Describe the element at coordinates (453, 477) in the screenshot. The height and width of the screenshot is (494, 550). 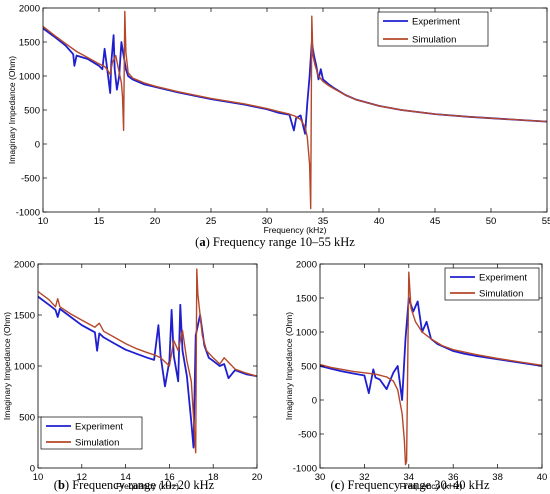
I see `x-tick-label: 36` at that location.